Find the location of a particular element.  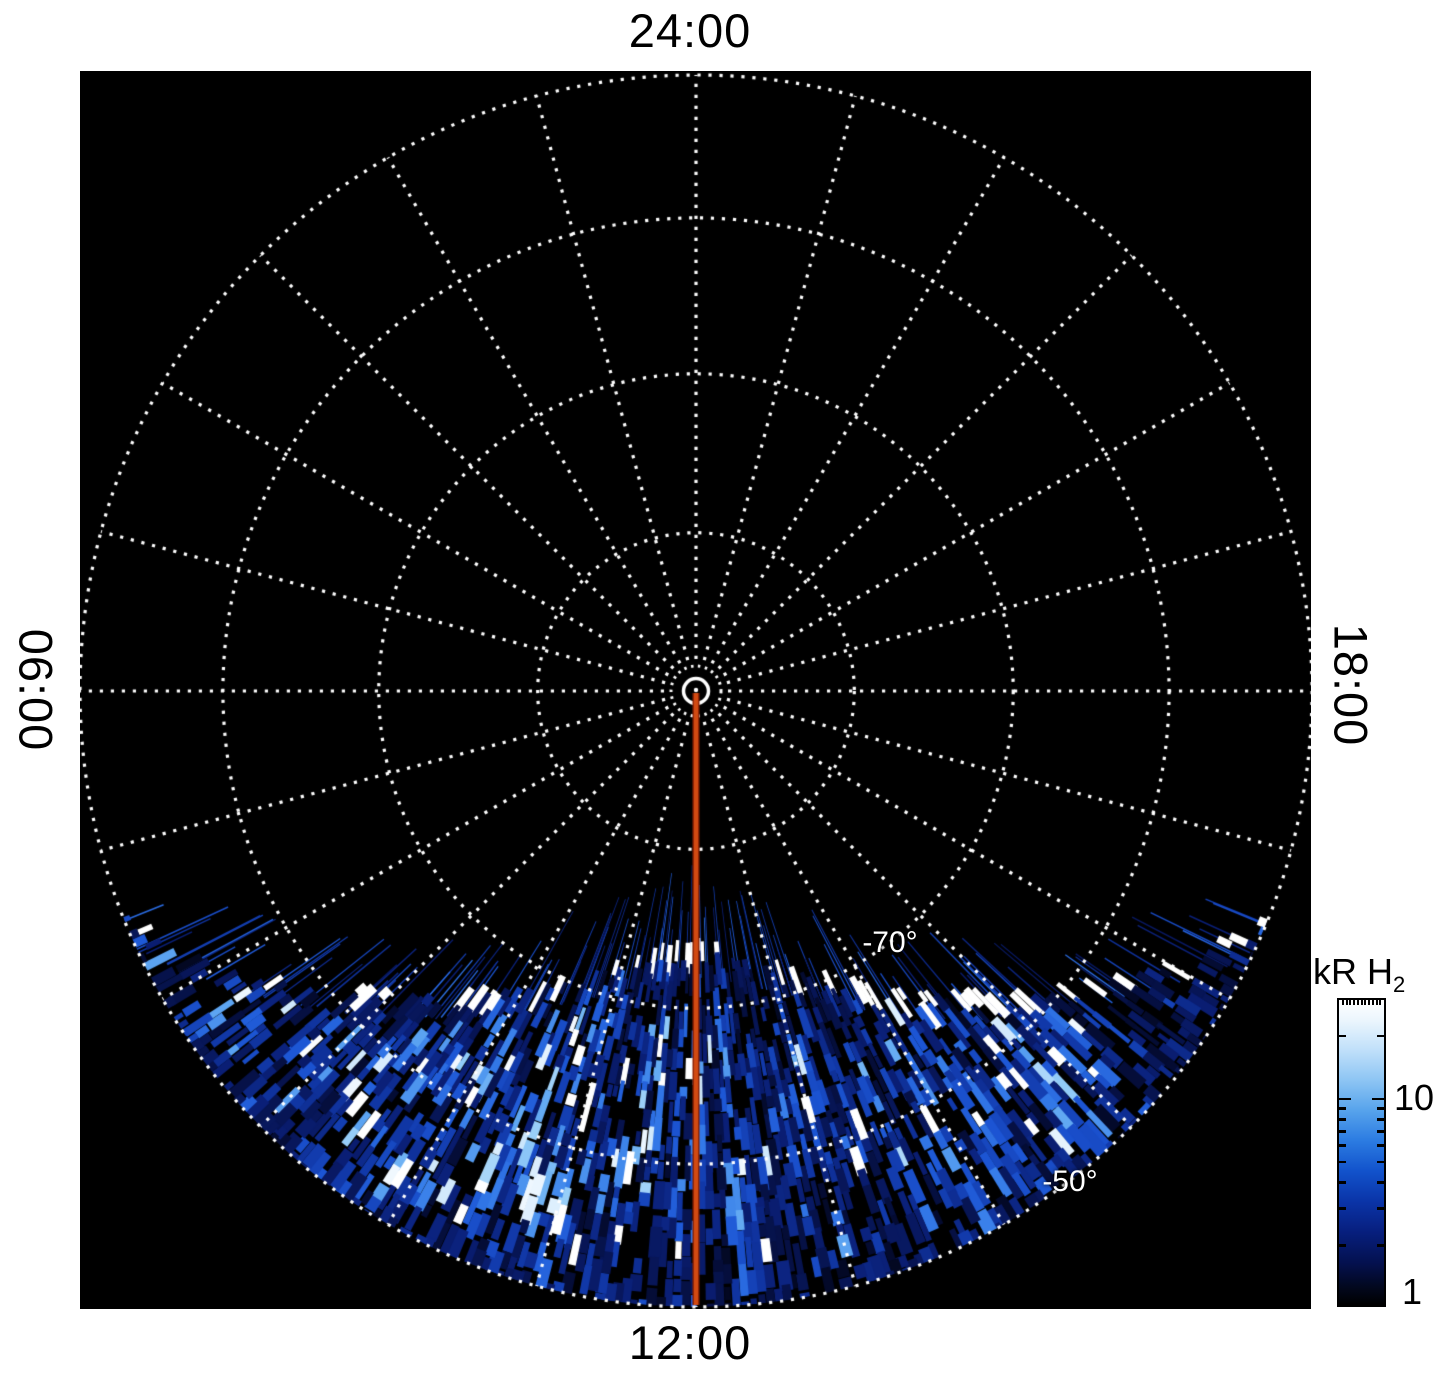

mlt-label-2400: 24:00 is located at coordinates (690, 30).